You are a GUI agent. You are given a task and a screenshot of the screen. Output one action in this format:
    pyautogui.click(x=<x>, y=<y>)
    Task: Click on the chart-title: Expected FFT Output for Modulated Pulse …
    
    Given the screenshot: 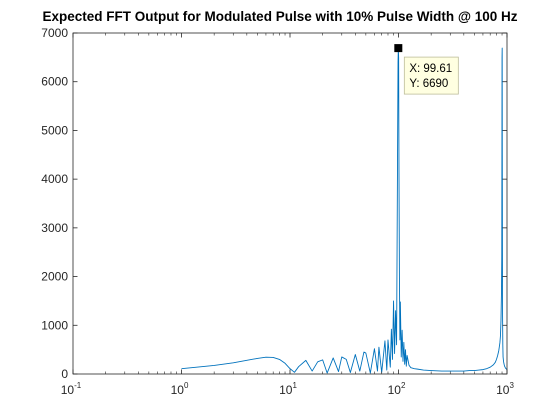 What is the action you would take?
    pyautogui.click(x=280, y=16)
    